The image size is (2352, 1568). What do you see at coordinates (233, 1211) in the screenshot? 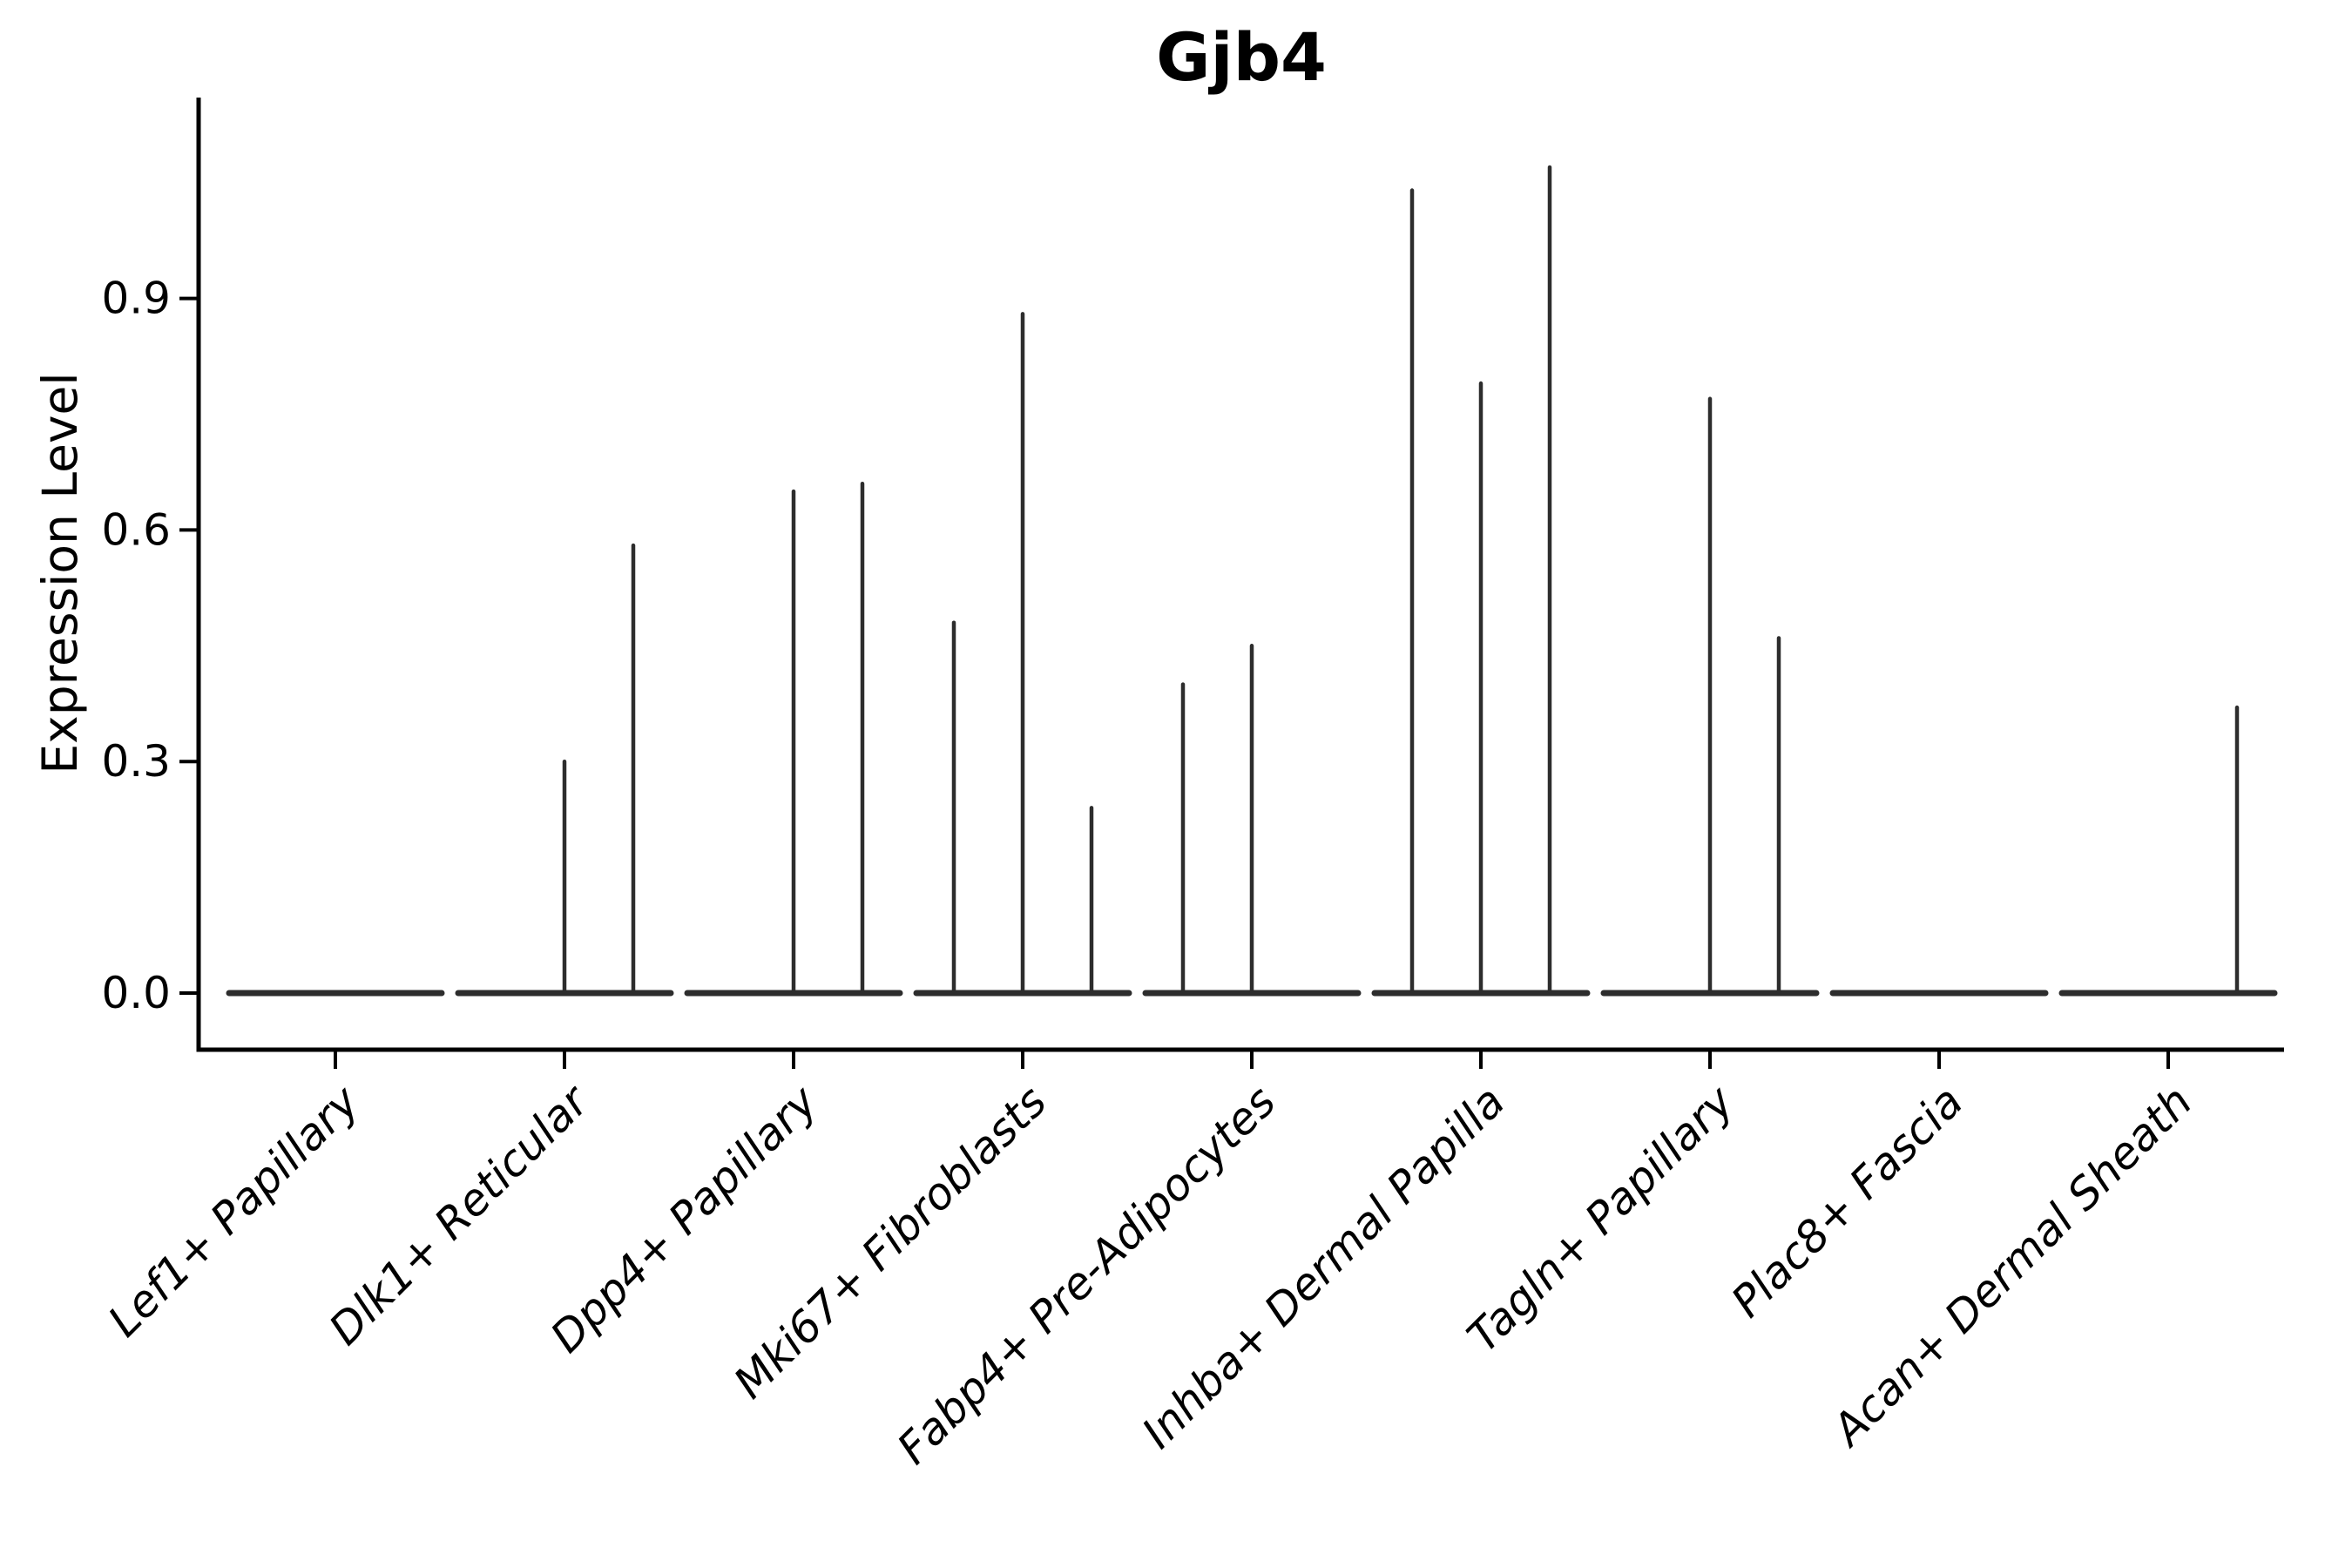
I see `x-tick-label: Lef1+ Papillary` at bounding box center [233, 1211].